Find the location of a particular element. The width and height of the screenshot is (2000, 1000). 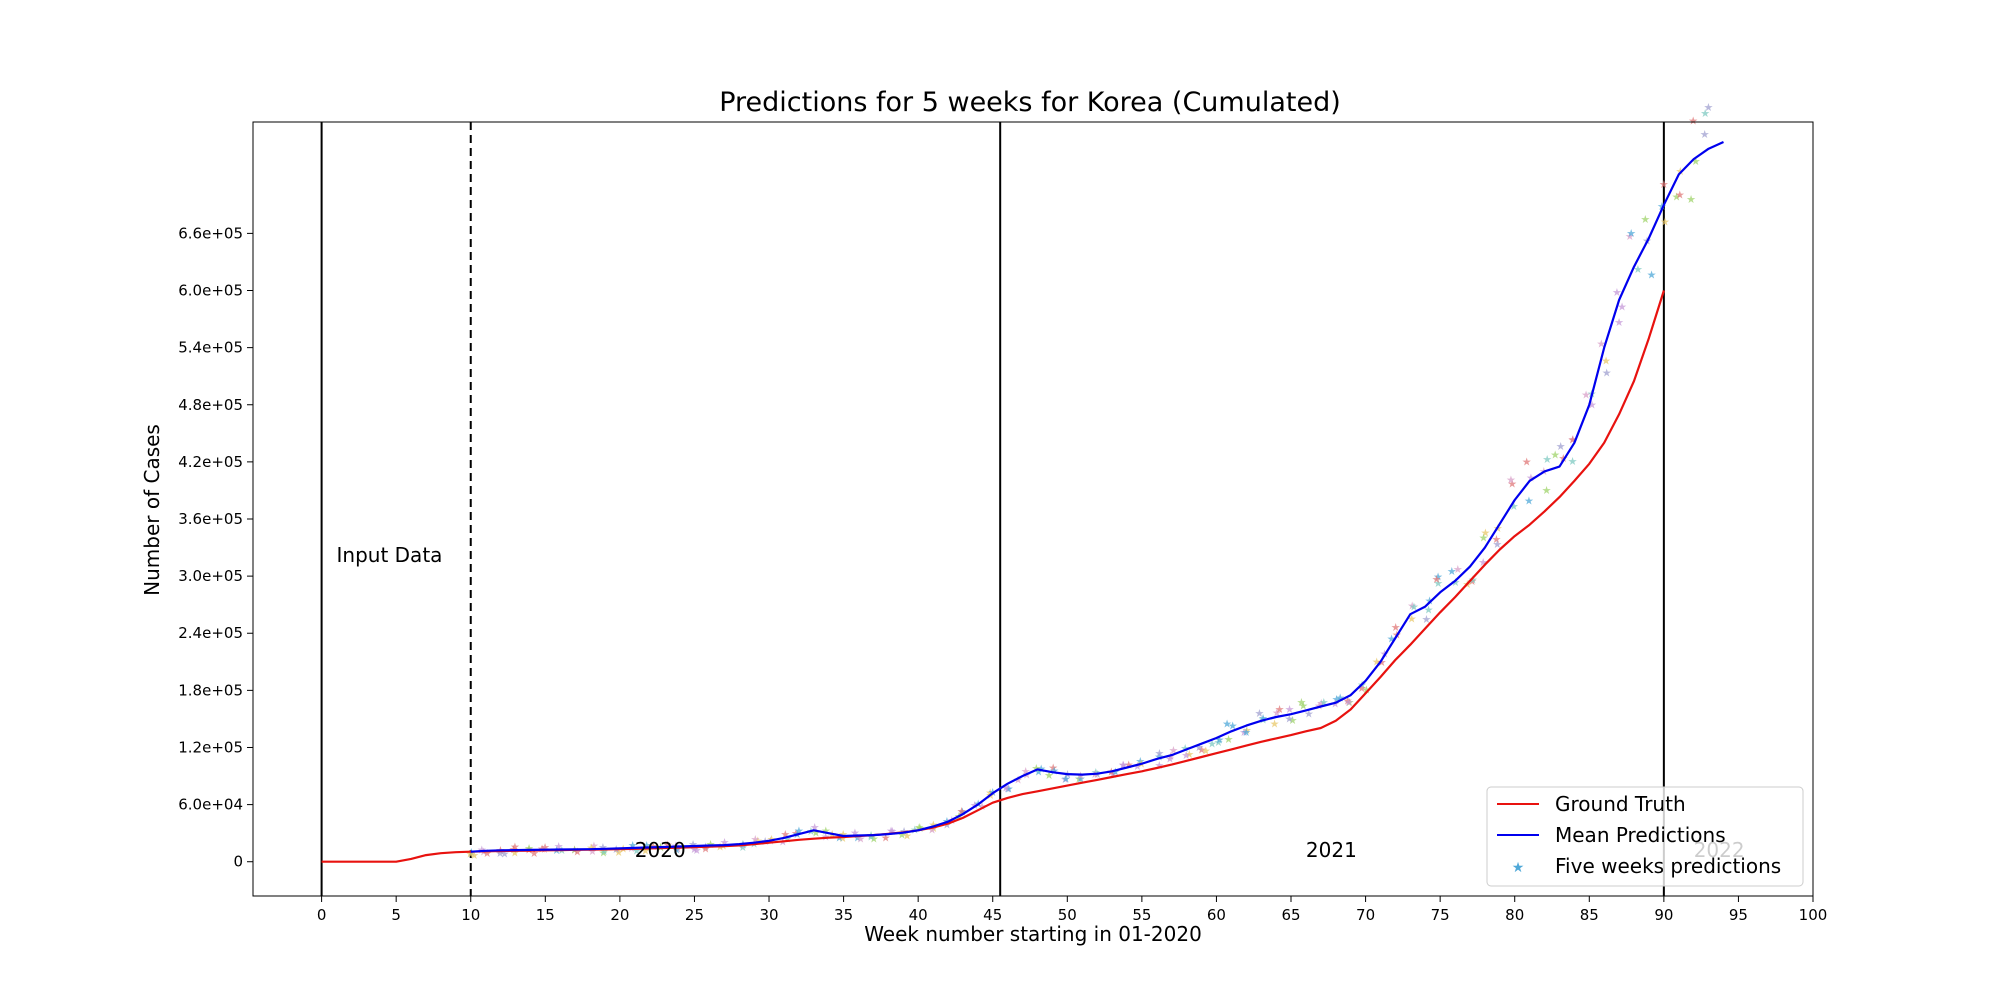

y-tick-label: 3.6e+05 is located at coordinates (210, 519).